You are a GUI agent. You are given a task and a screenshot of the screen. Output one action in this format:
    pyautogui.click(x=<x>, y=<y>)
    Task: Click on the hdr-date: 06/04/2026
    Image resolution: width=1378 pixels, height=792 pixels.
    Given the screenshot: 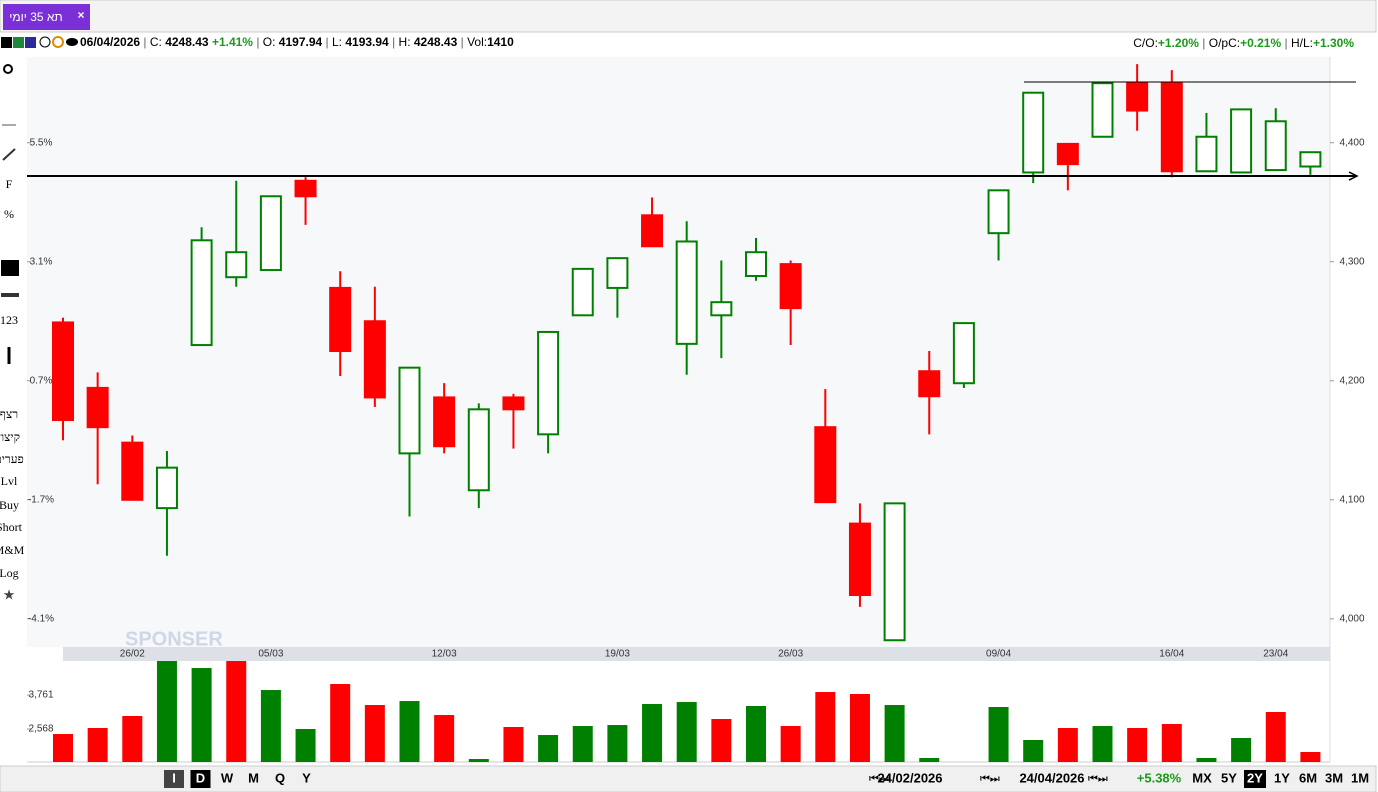 What is the action you would take?
    pyautogui.click(x=110, y=42)
    